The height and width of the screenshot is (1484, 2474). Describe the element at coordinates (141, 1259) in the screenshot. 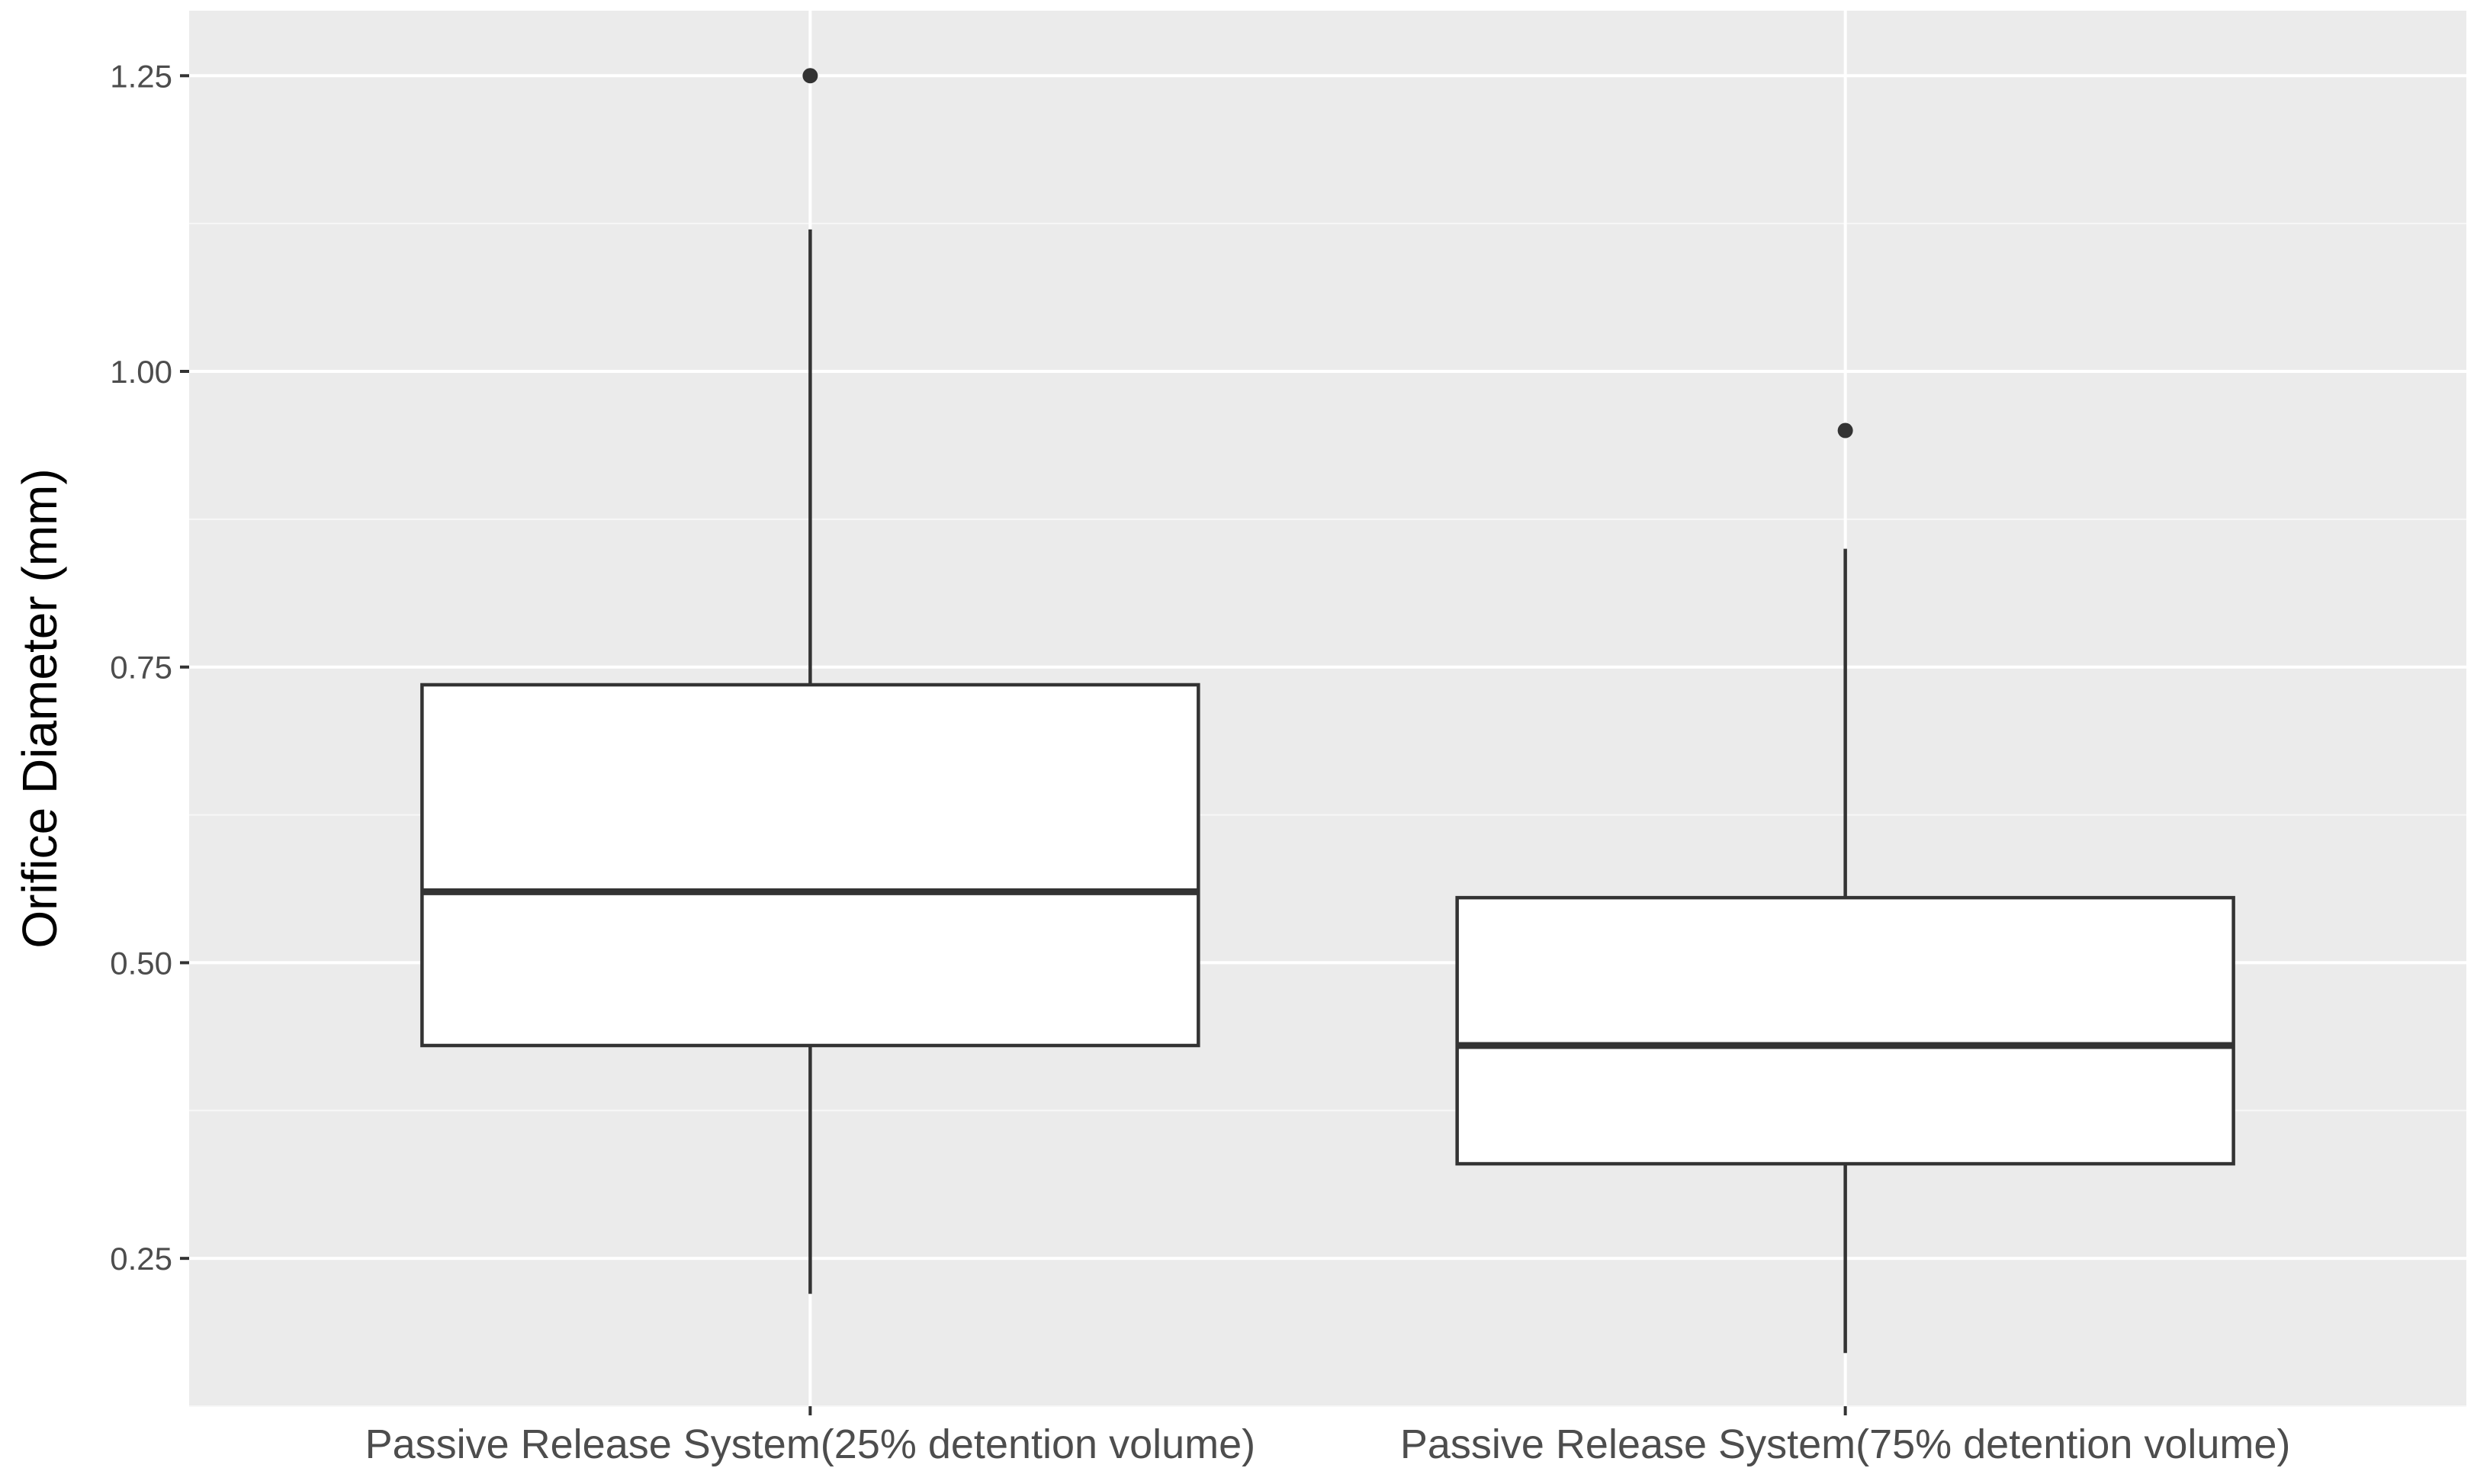

I see `y-tick-label: 0.25` at that location.